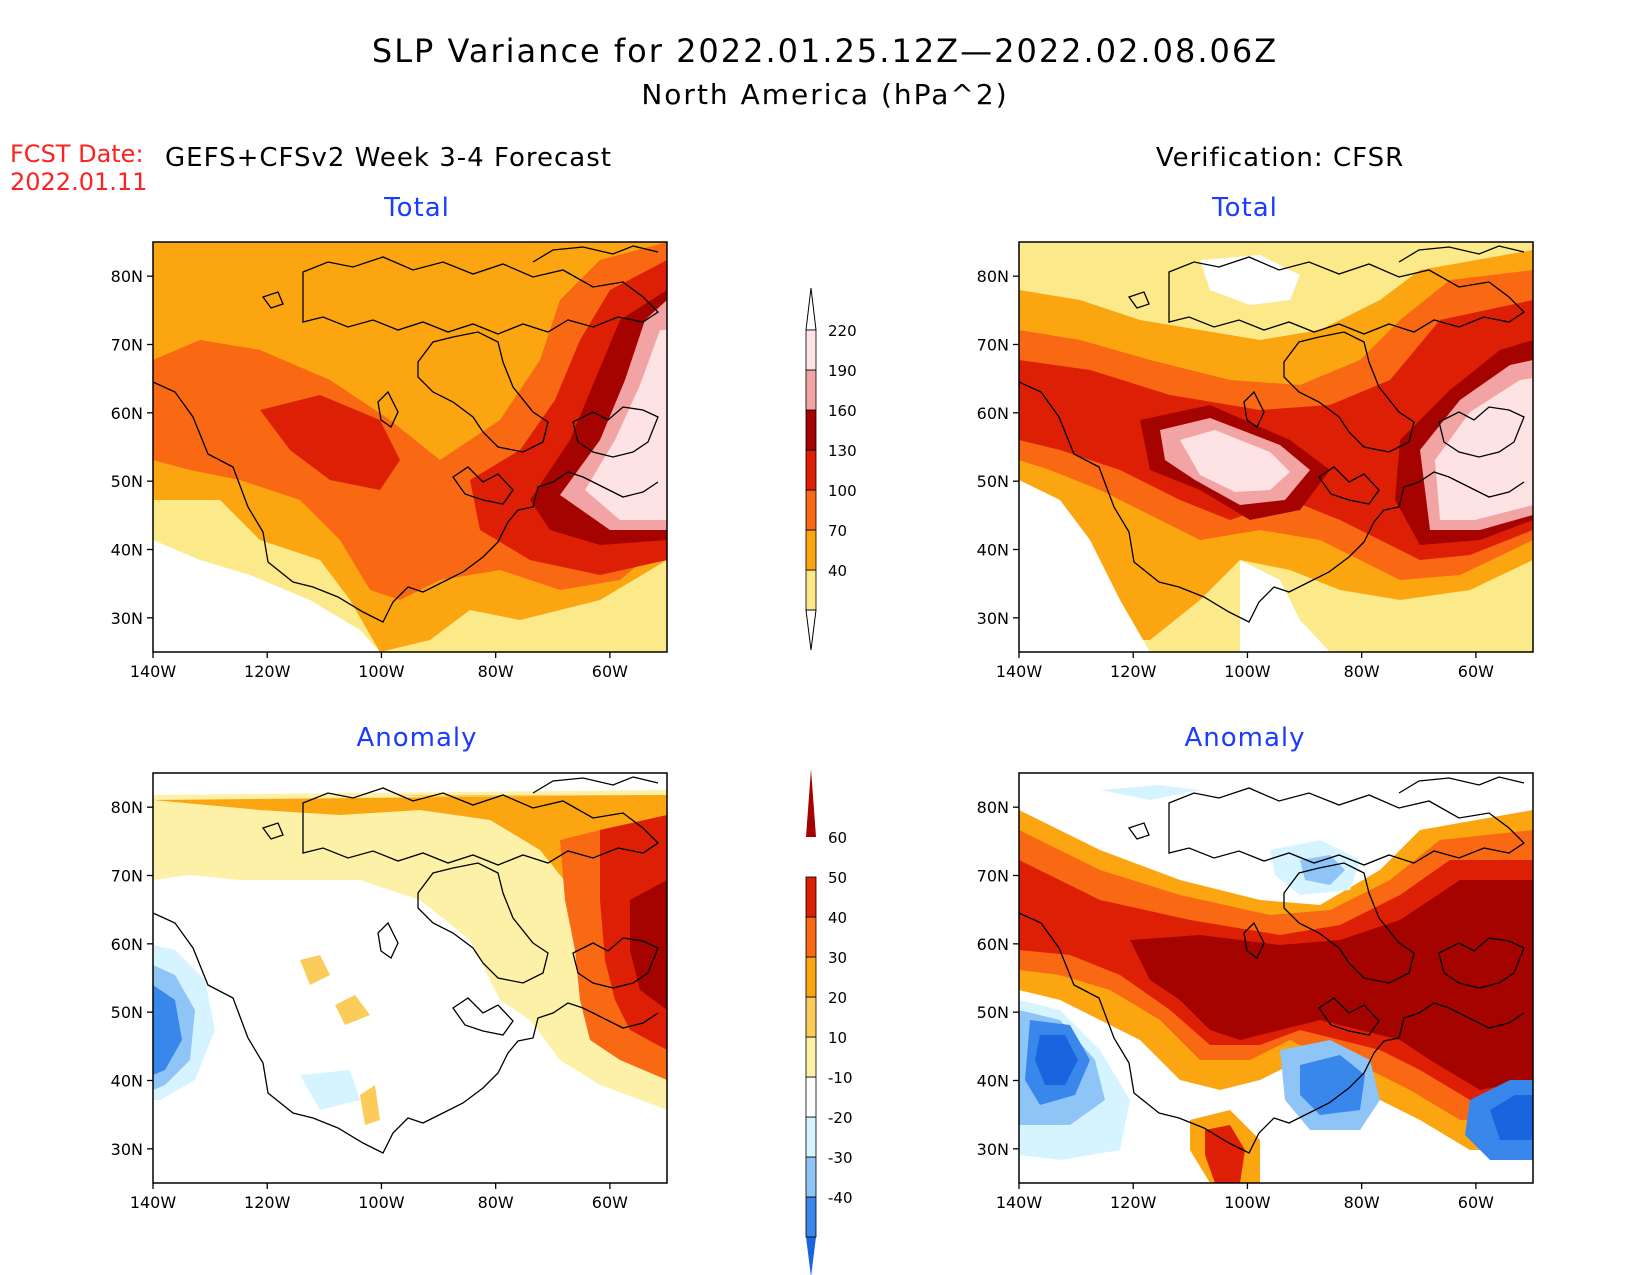 Image resolution: width=1650 pixels, height=1275 pixels. I want to click on anomaly-colorbar-bottom-tip, so click(811, 1256).